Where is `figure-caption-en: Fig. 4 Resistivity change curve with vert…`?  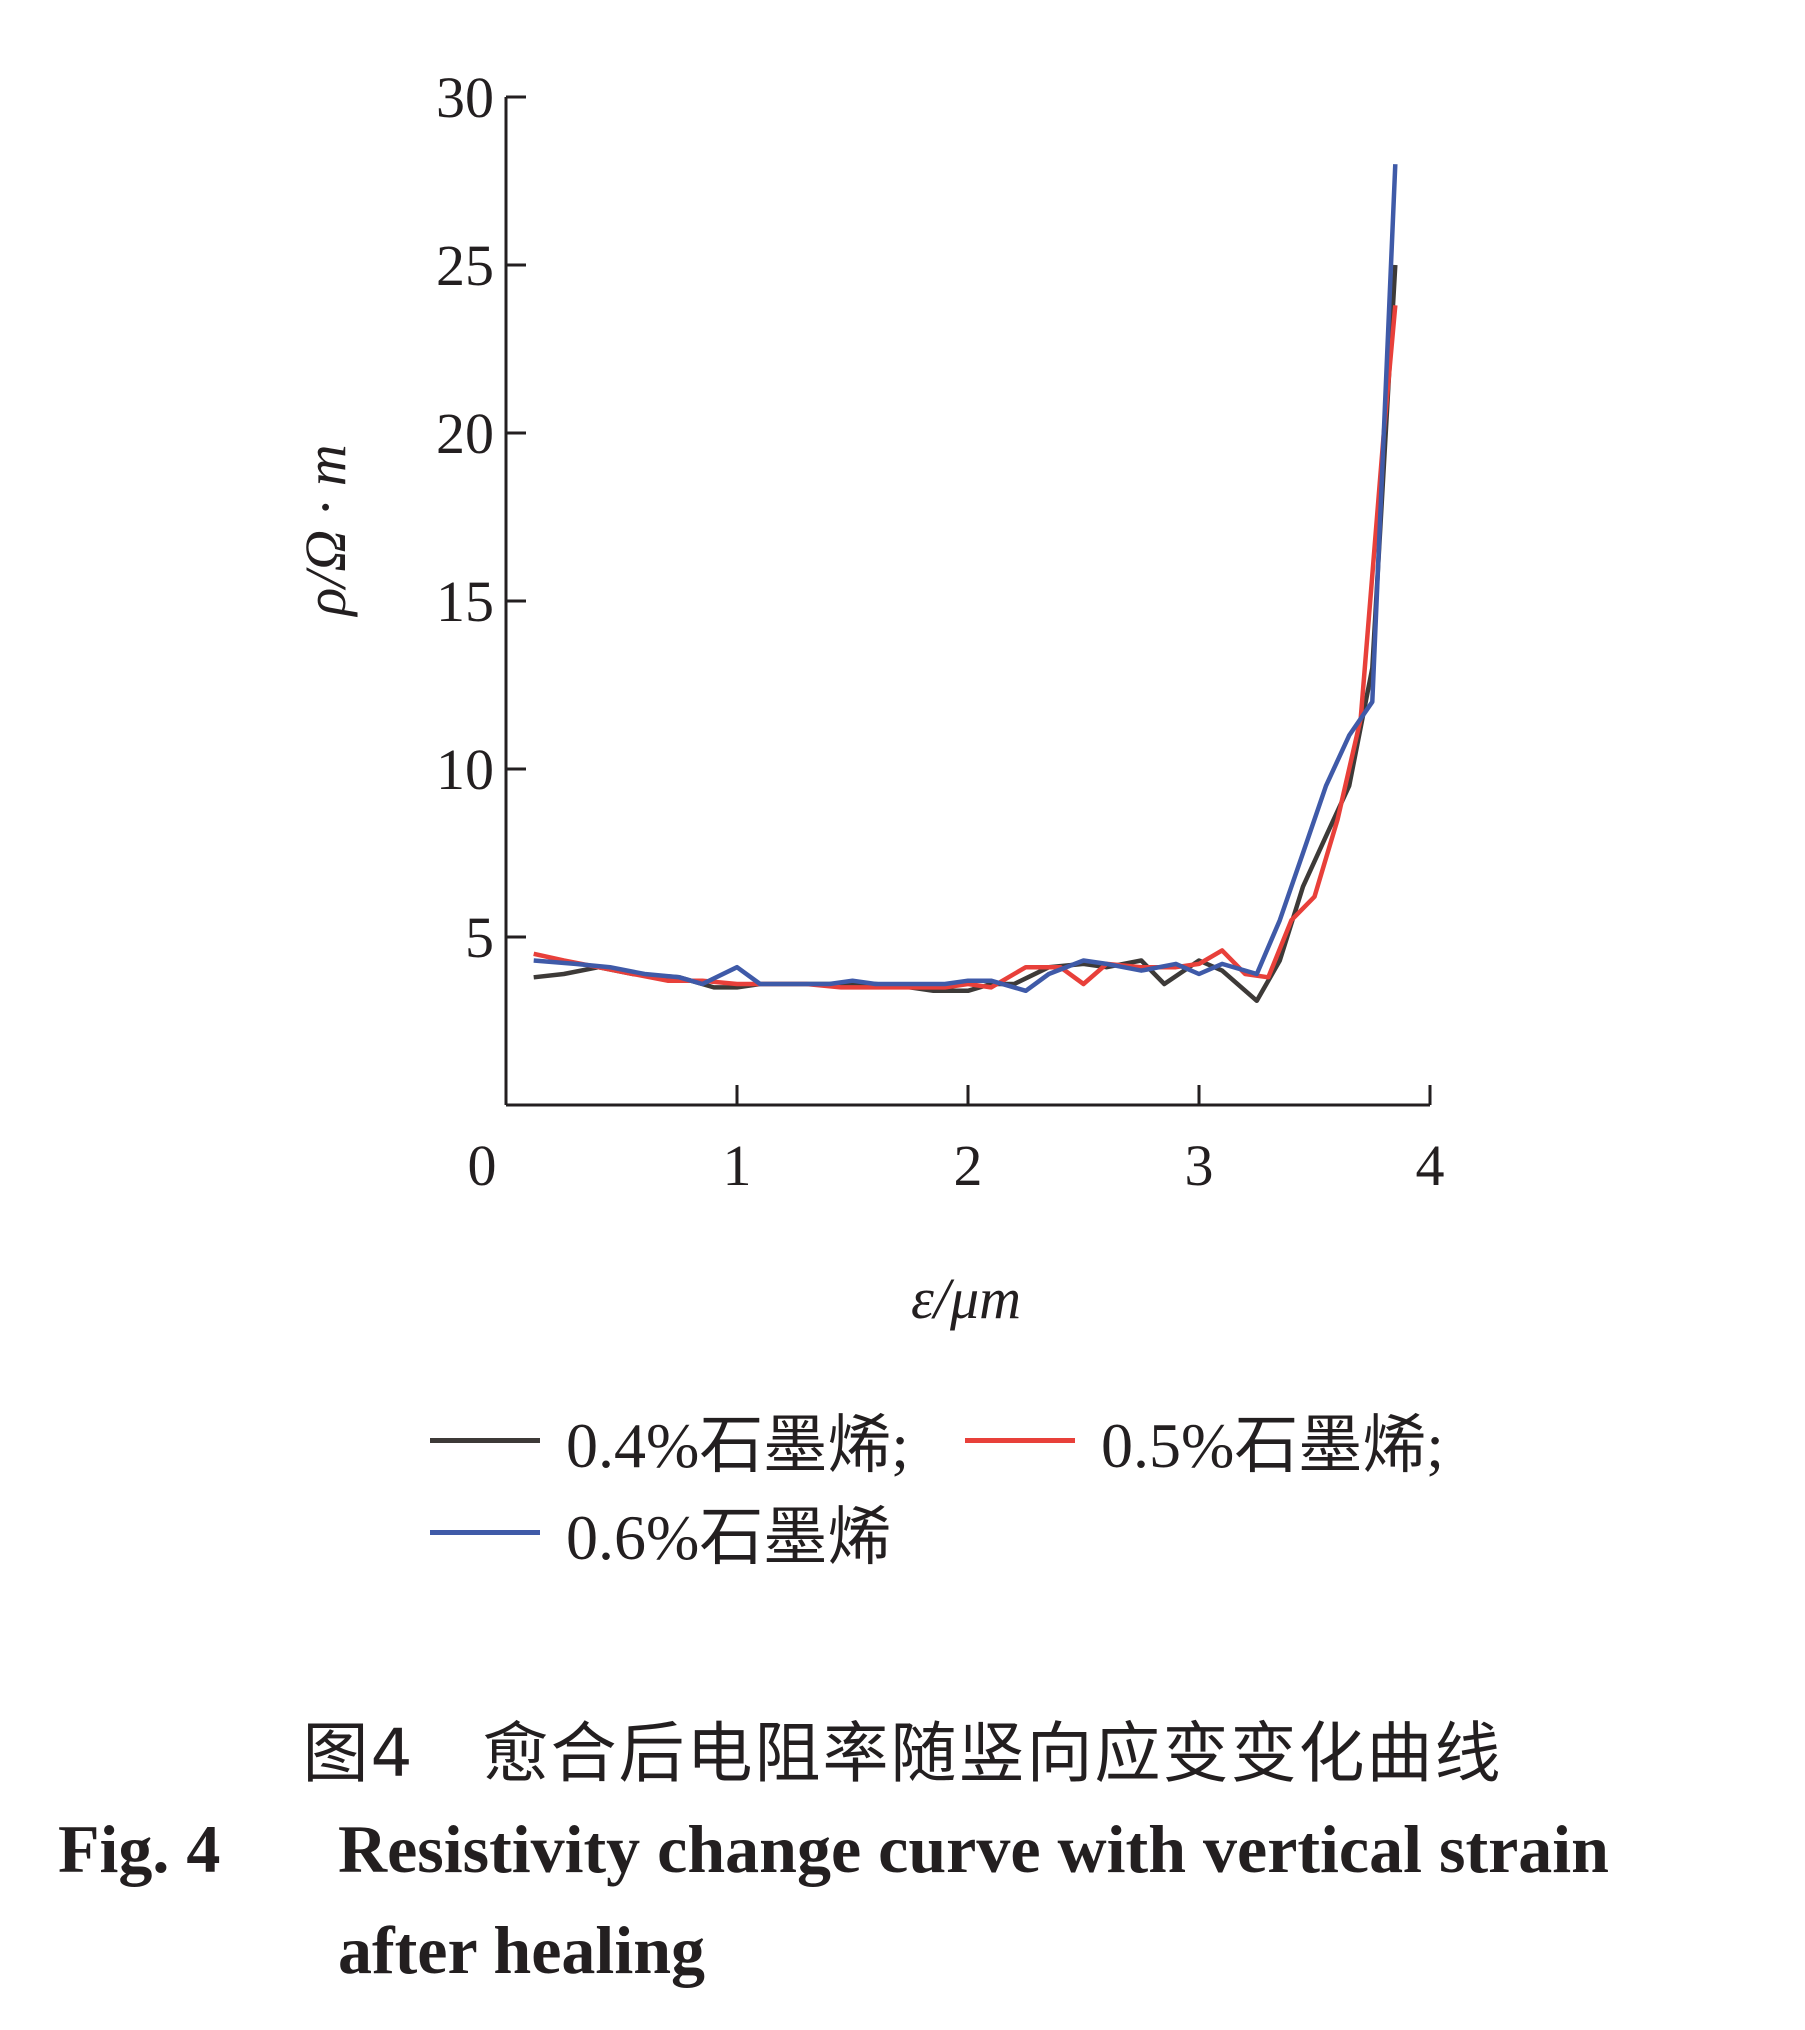 figure-caption-en: Fig. 4 Resistivity change curve with vert… is located at coordinates (908, 1900).